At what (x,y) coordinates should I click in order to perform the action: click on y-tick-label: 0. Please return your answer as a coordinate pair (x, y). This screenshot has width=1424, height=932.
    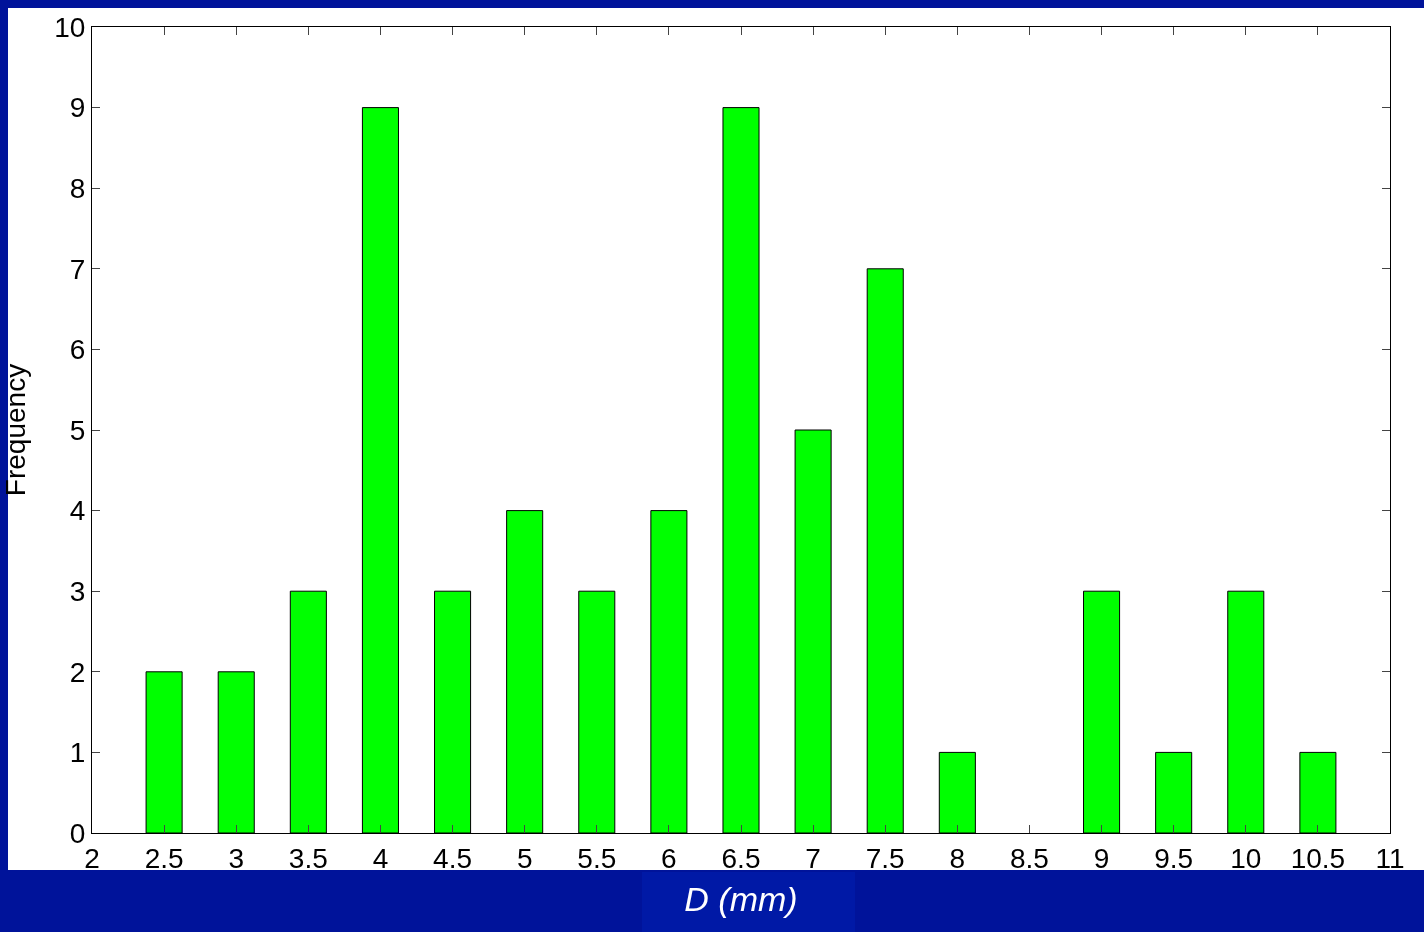
    Looking at the image, I should click on (77, 833).